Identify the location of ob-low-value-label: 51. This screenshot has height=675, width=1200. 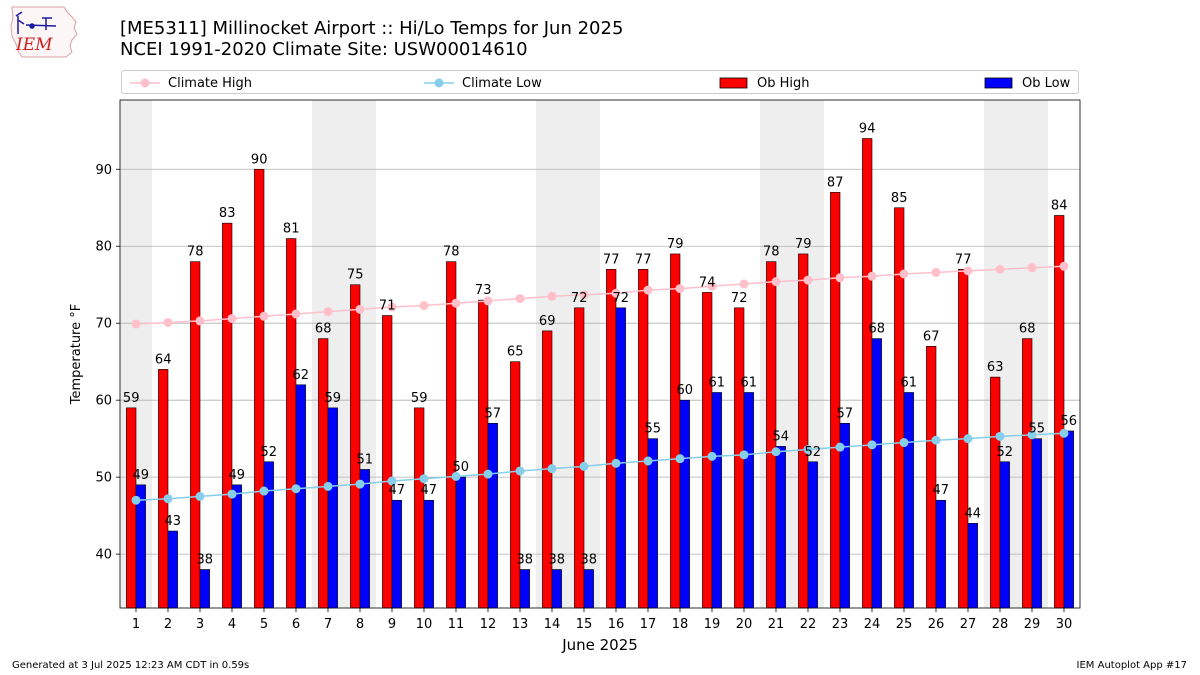
(365, 459).